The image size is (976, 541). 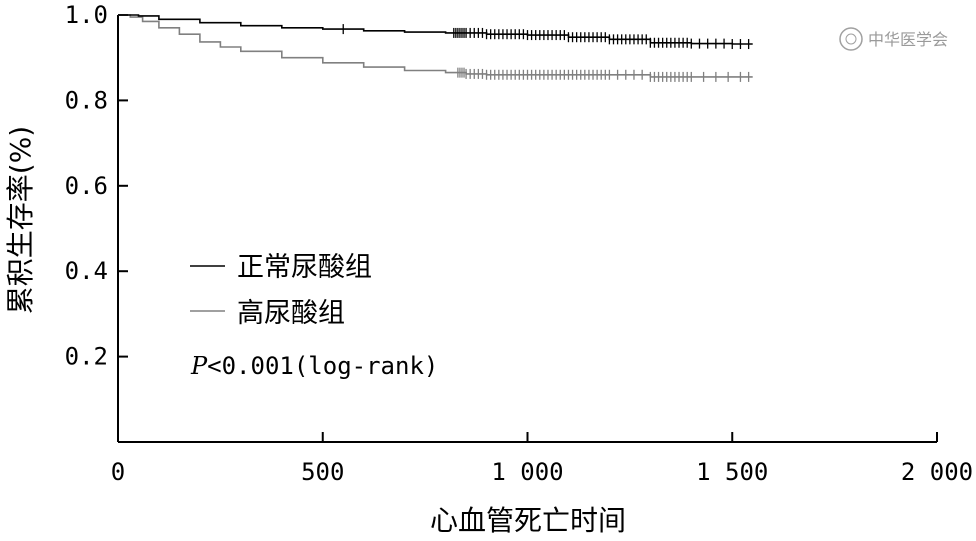 What do you see at coordinates (199, 366) in the screenshot?
I see `p-value-italic: P` at bounding box center [199, 366].